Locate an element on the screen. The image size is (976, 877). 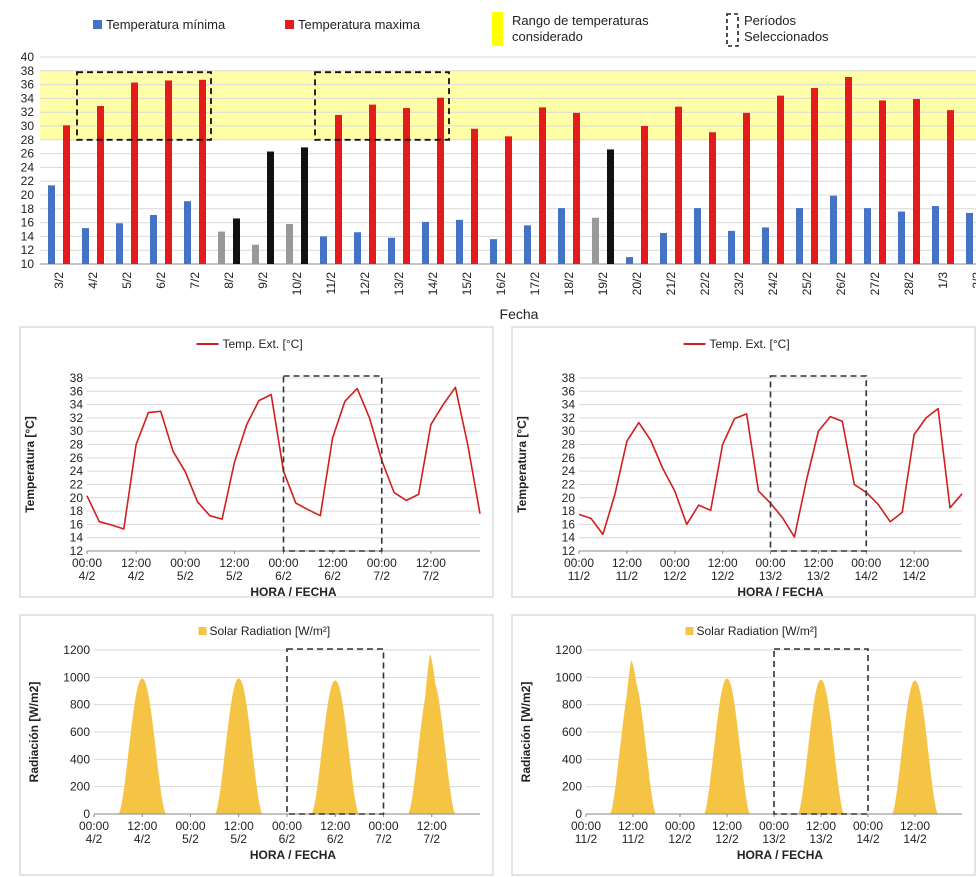
x-tick-label: 25/2 is located at coordinates (807, 284).